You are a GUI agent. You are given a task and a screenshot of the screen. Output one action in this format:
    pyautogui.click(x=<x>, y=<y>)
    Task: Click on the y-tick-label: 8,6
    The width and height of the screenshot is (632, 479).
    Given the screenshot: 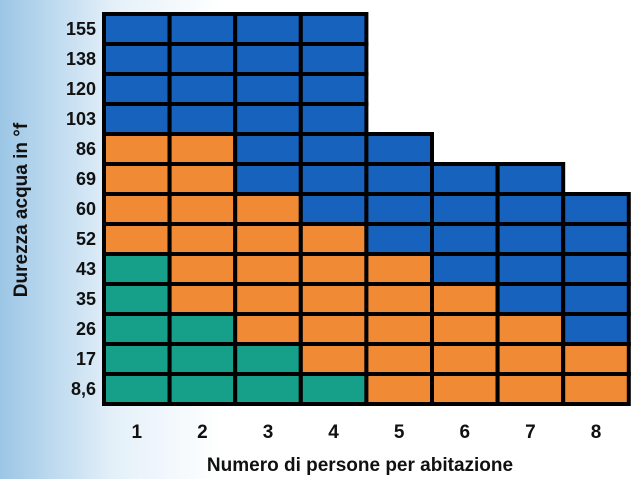 What is the action you would take?
    pyautogui.click(x=83, y=389)
    